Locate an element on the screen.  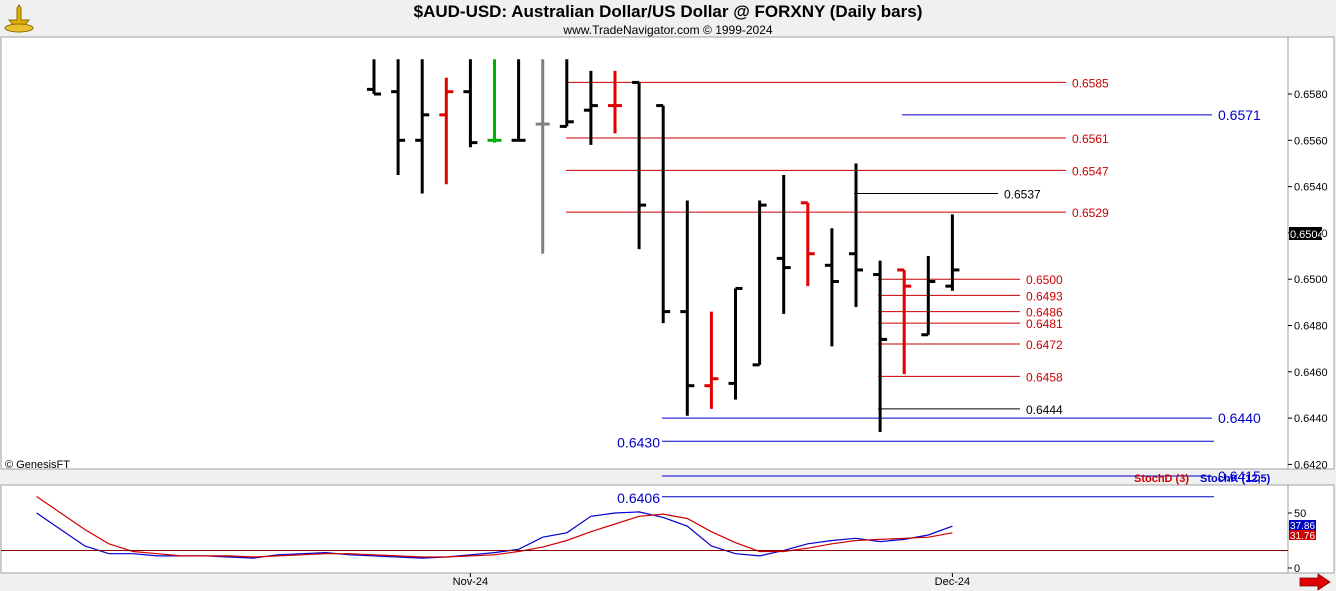
stochd-line is located at coordinates (494, 527).